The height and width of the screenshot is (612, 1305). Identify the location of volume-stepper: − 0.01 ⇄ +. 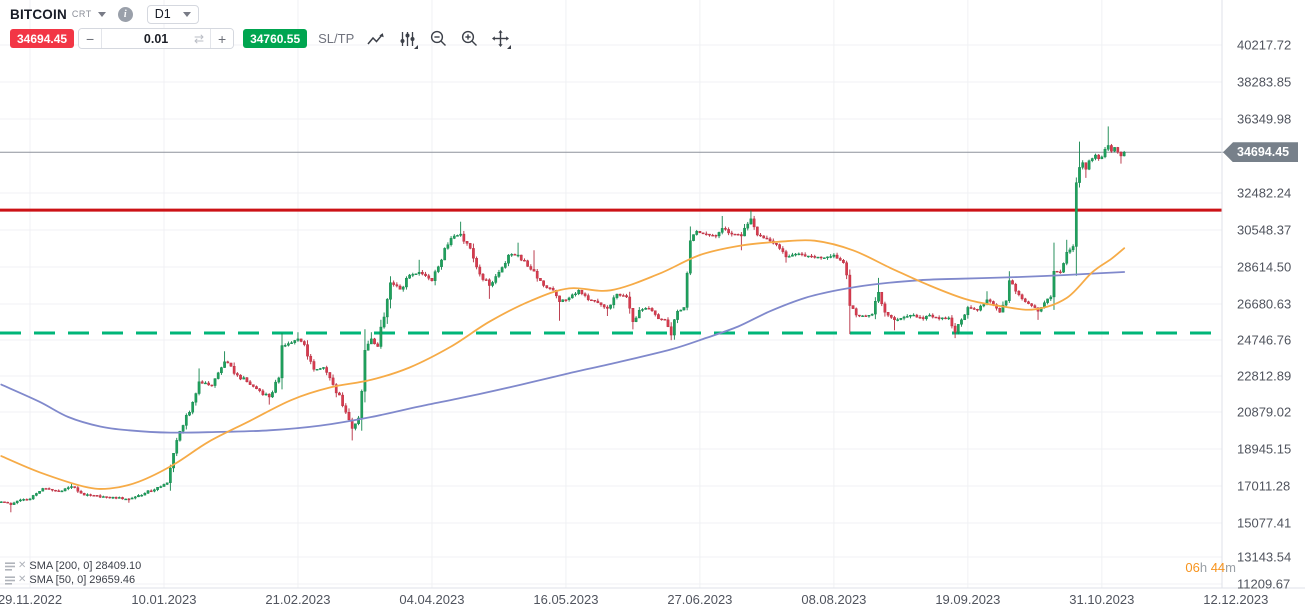
(156, 38).